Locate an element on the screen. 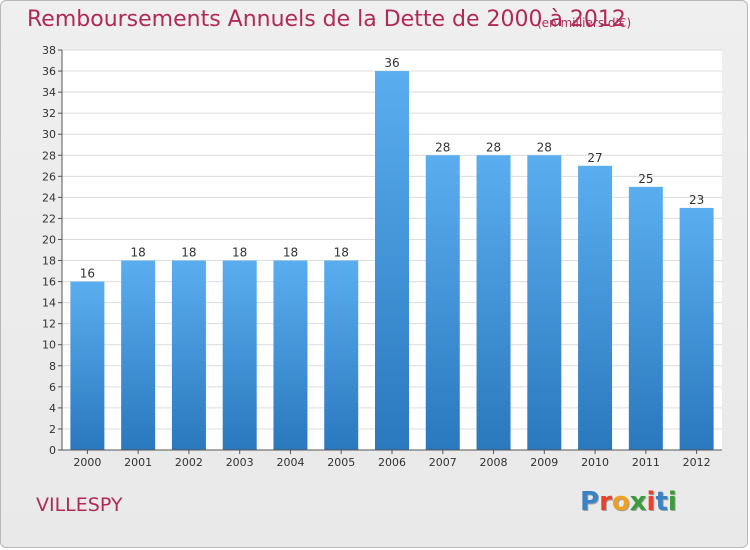 Image resolution: width=750 pixels, height=550 pixels. bar-2006 is located at coordinates (392, 260).